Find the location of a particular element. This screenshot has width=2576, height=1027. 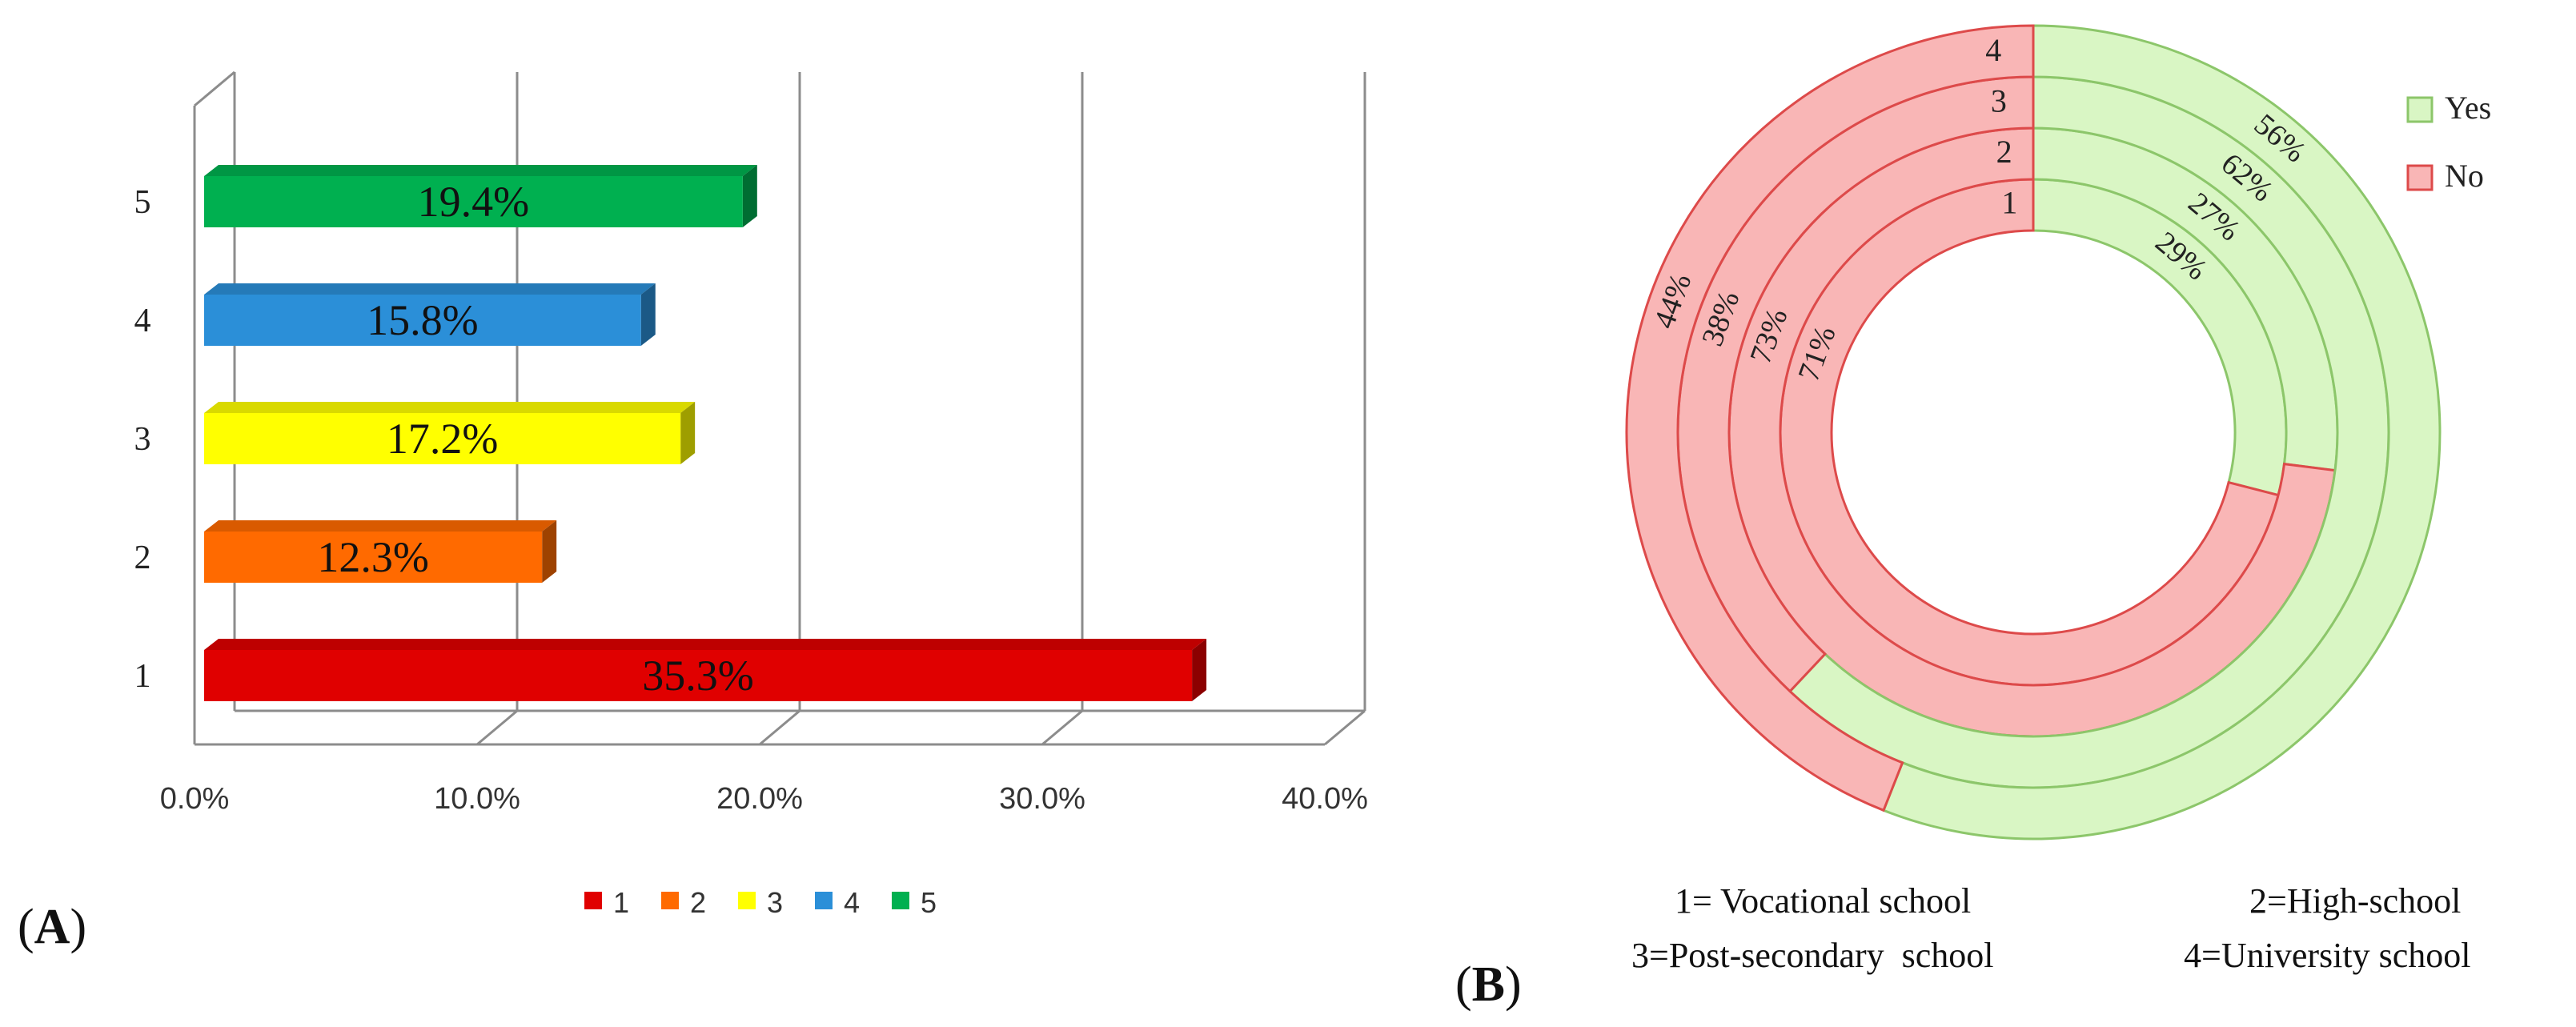

category-label: 1 is located at coordinates (142, 676).